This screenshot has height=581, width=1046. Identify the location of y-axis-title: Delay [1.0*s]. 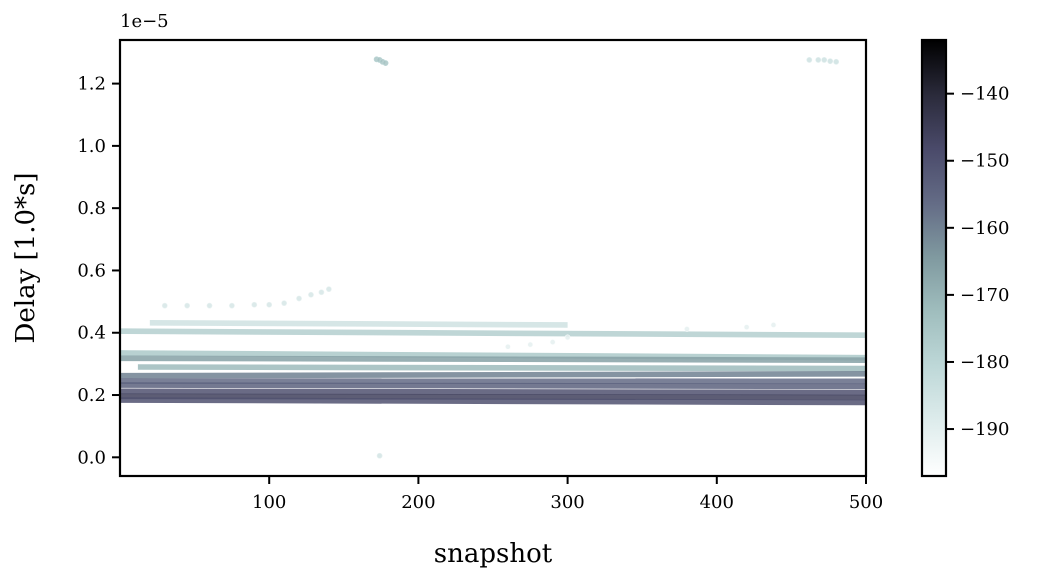
(26, 258).